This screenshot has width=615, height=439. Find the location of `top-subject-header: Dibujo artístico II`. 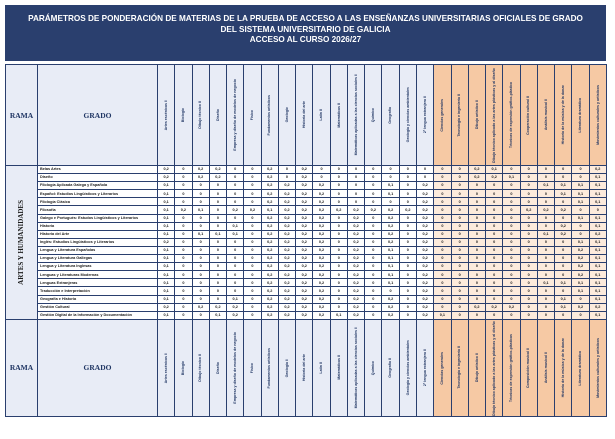

top-subject-header: Dibujo artístico II is located at coordinates (477, 115).